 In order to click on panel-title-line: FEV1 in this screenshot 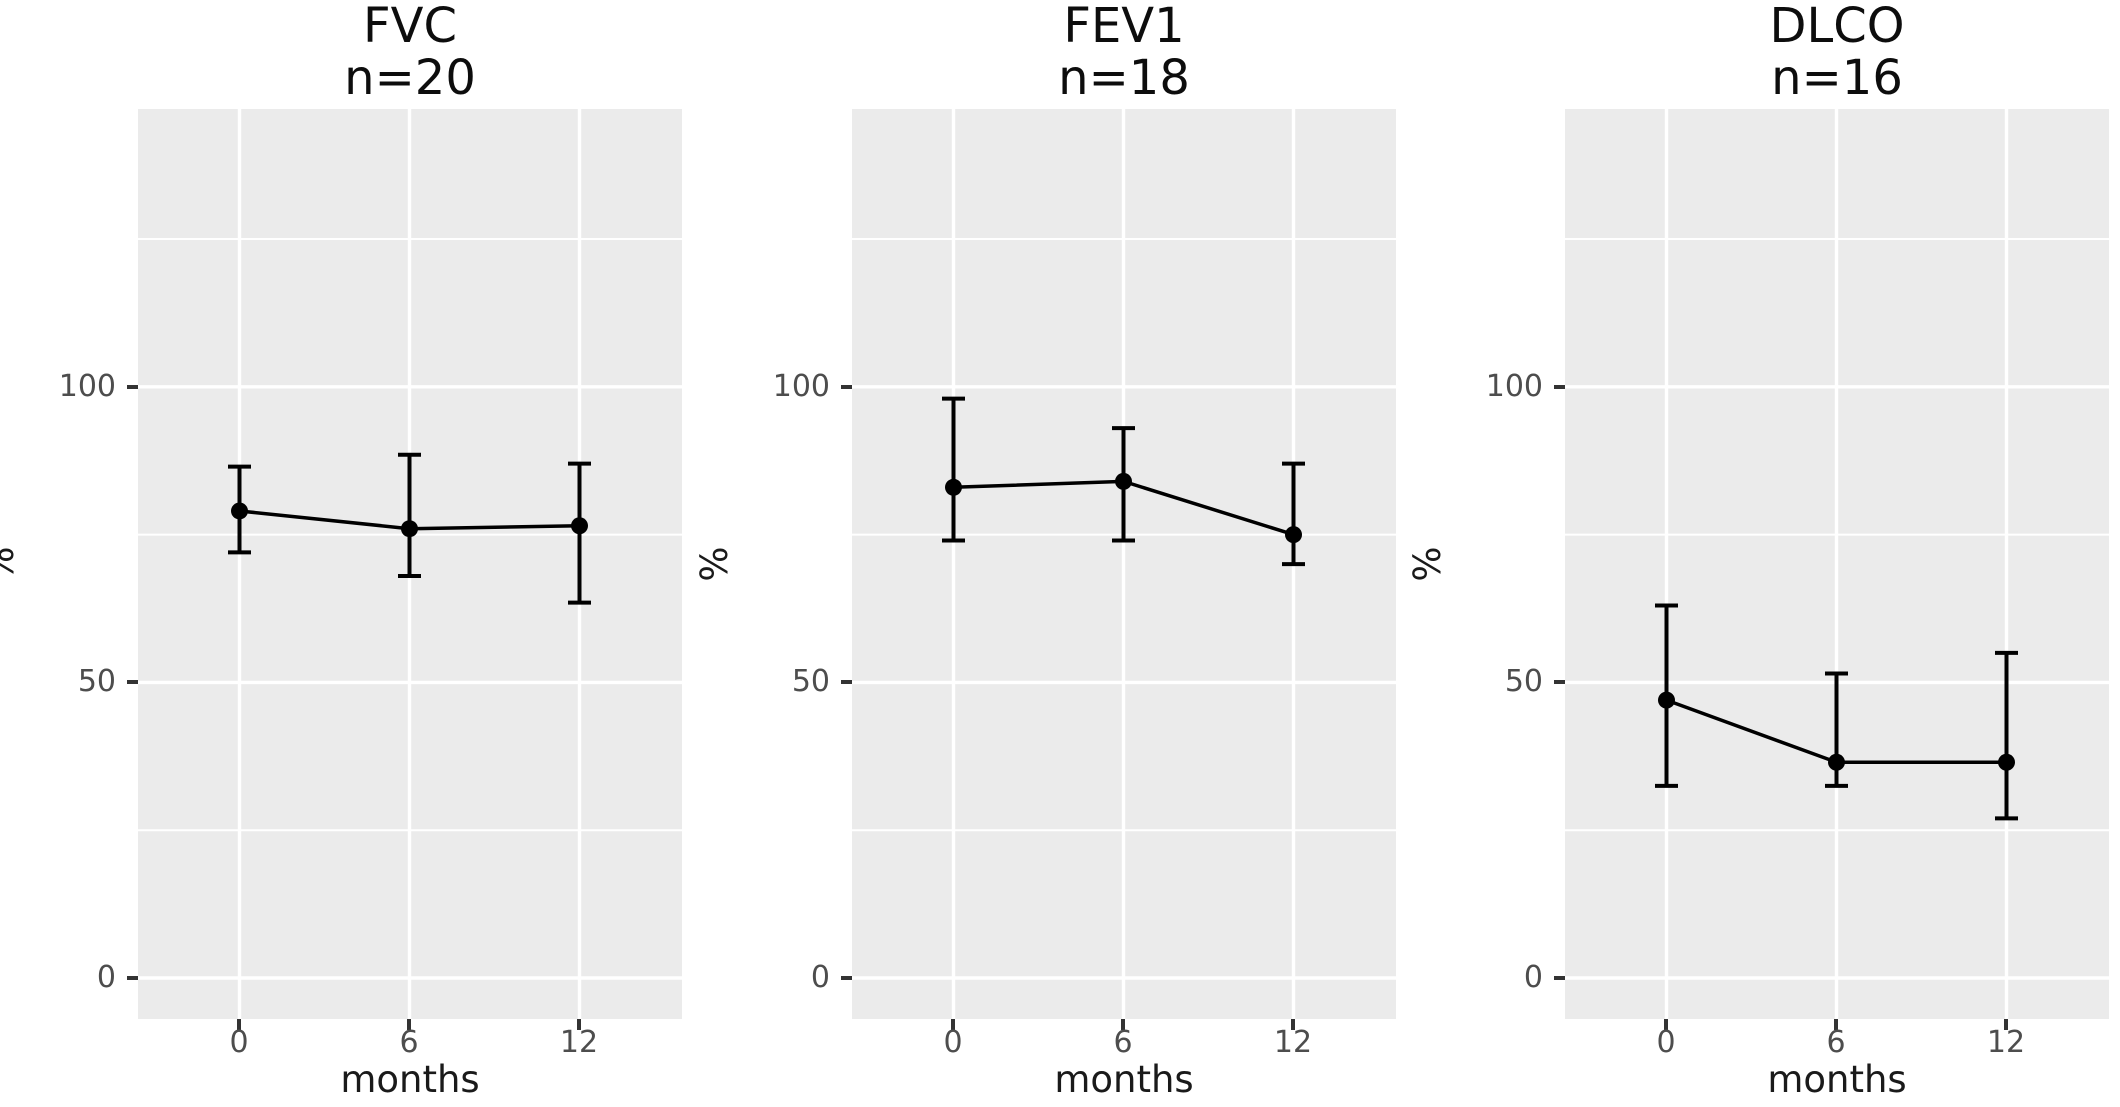, I will do `click(1124, 27)`.